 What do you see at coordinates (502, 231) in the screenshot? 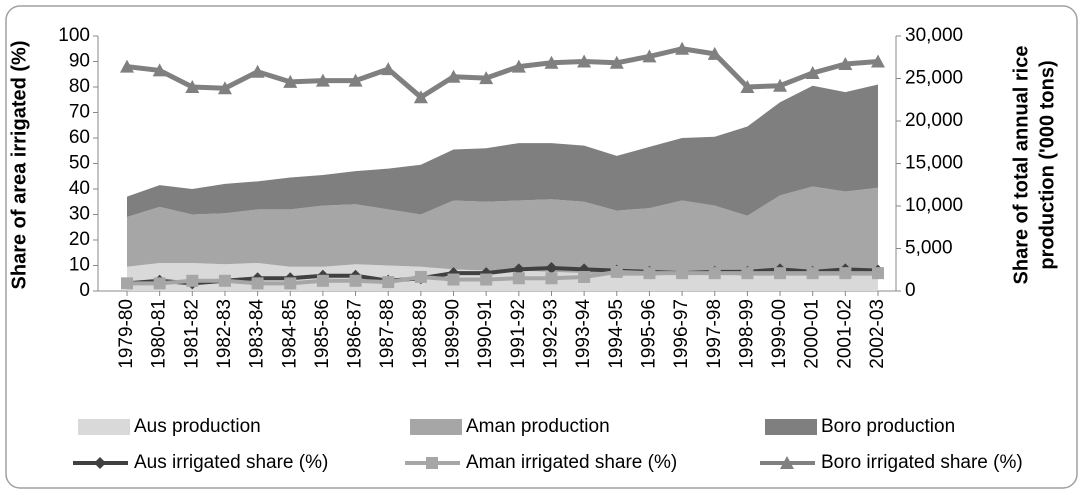
I see `area` at bounding box center [502, 231].